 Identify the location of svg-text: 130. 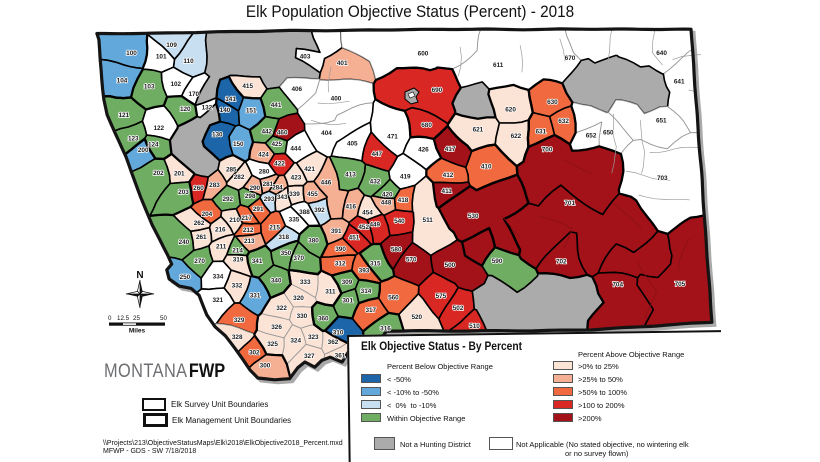
(217, 134).